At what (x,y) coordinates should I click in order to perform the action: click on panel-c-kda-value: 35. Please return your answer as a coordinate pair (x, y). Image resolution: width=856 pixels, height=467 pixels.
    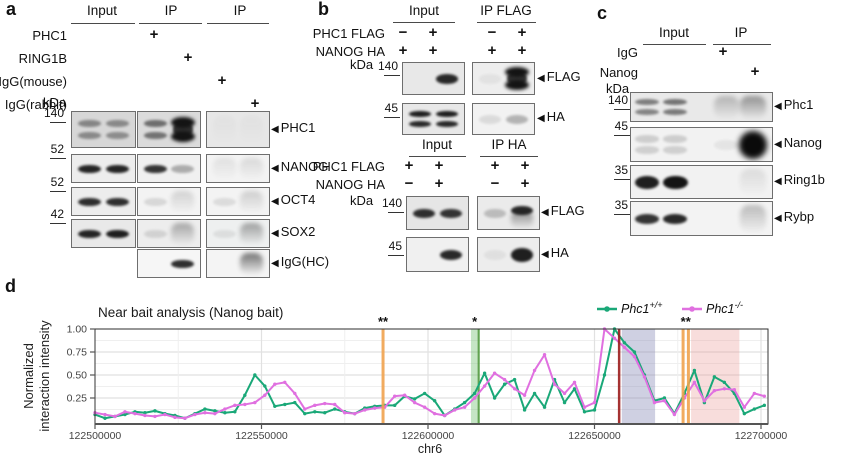
    Looking at the image, I should click on (621, 205).